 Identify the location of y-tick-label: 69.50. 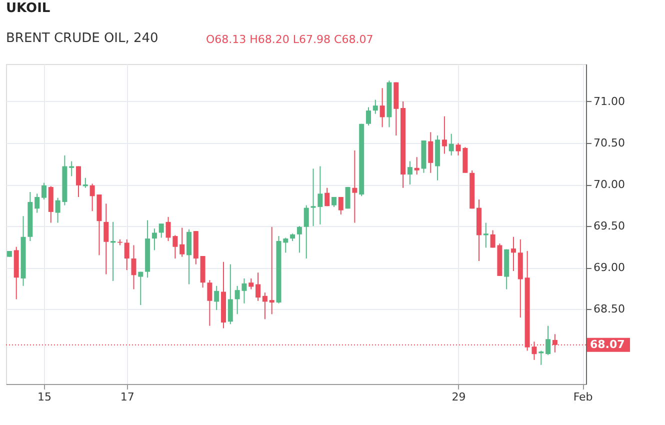
(609, 226).